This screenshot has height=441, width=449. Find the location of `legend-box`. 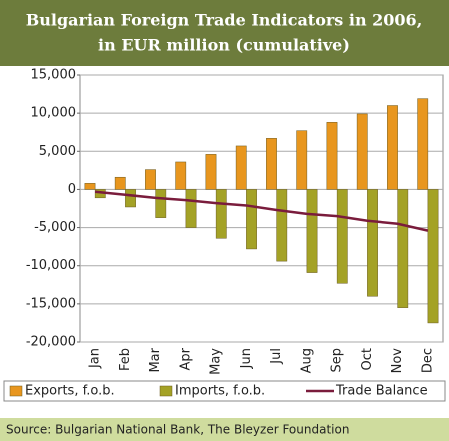

legend-box is located at coordinates (224, 391).